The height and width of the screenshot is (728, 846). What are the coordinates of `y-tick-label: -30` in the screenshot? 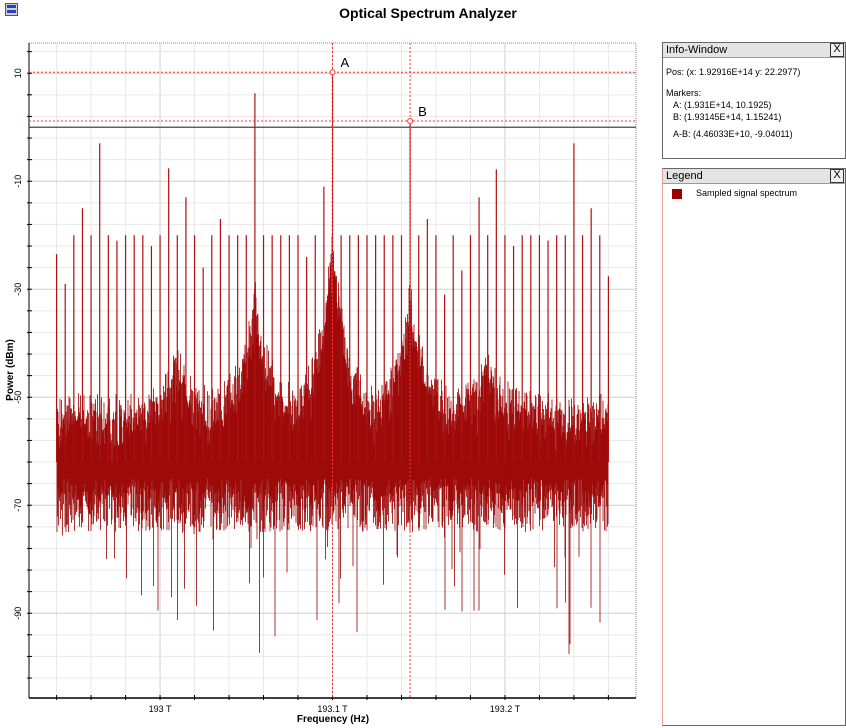 It's located at (18, 289).